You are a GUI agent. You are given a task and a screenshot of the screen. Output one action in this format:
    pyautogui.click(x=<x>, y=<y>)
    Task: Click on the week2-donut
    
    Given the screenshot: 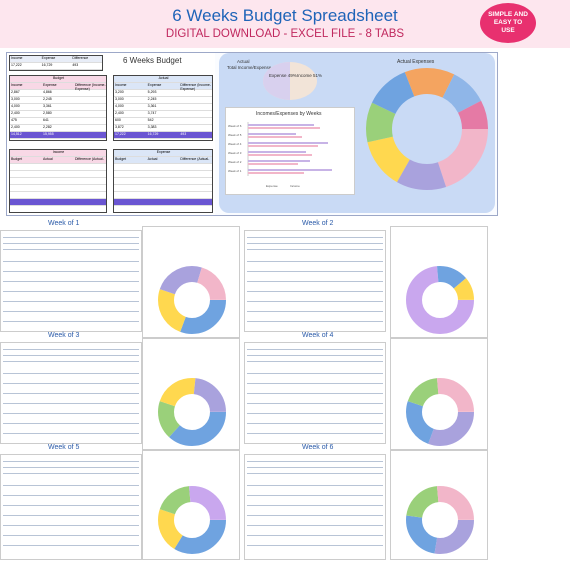 What is the action you would take?
    pyautogui.click(x=440, y=300)
    